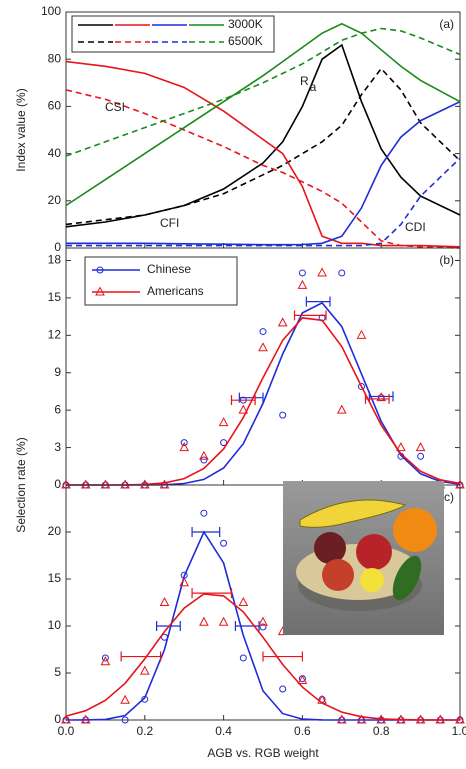 This screenshot has height=769, width=466. Describe the element at coordinates (57, 672) in the screenshot. I see `y-tick-label: 5` at that location.